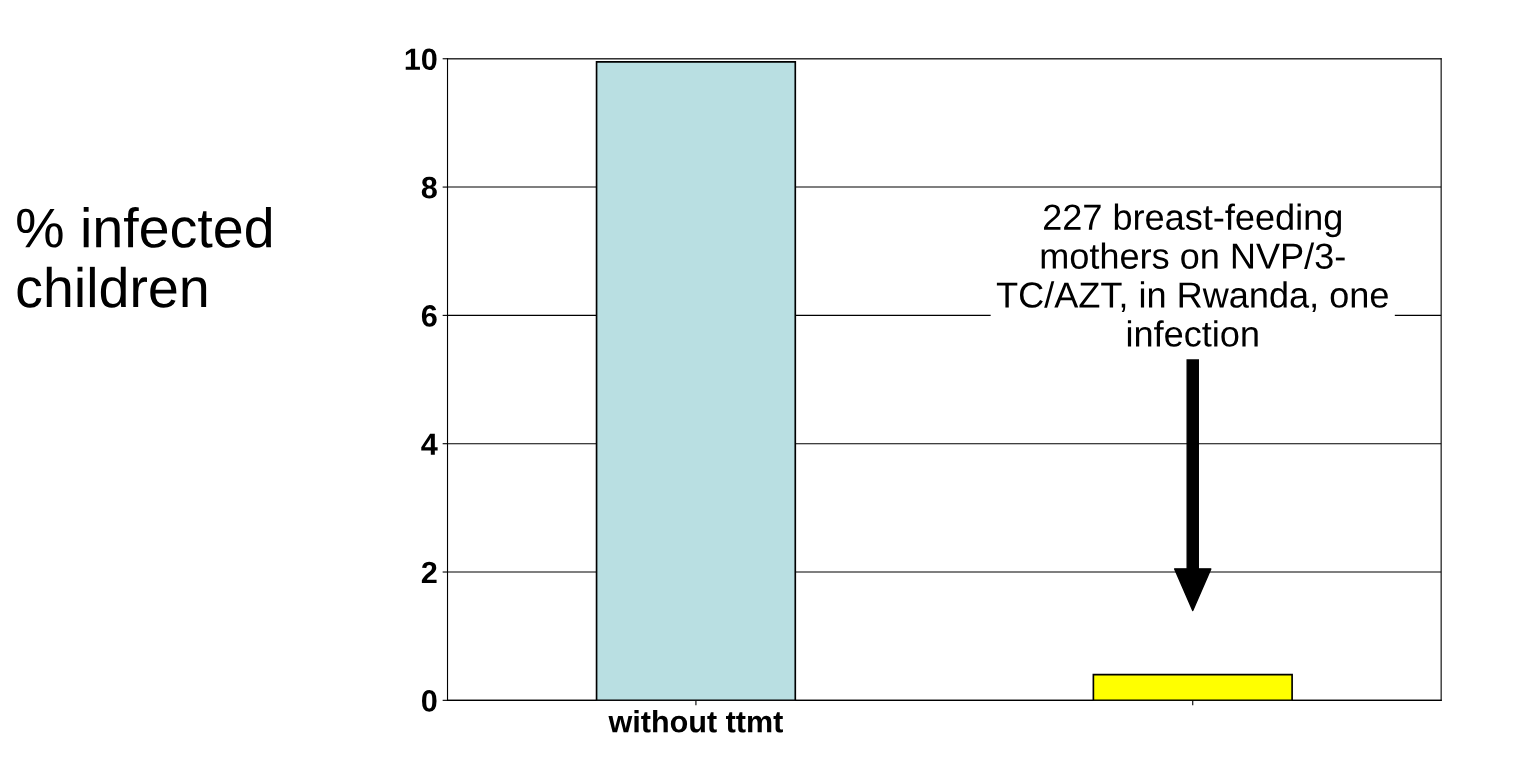 The width and height of the screenshot is (1517, 773). Describe the element at coordinates (421, 59) in the screenshot. I see `y-tick-label: 10` at that location.